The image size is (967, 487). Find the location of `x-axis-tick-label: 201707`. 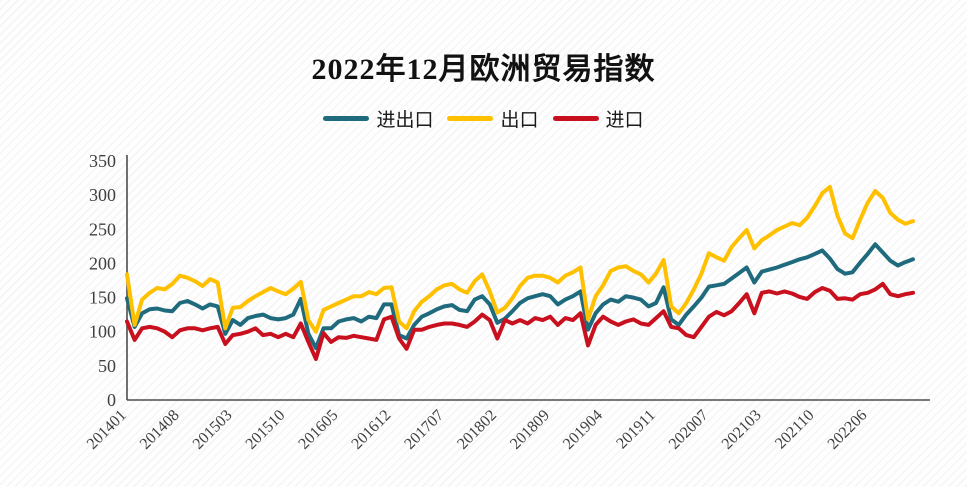

x-axis-tick-label: 201707 is located at coordinates (424, 430).